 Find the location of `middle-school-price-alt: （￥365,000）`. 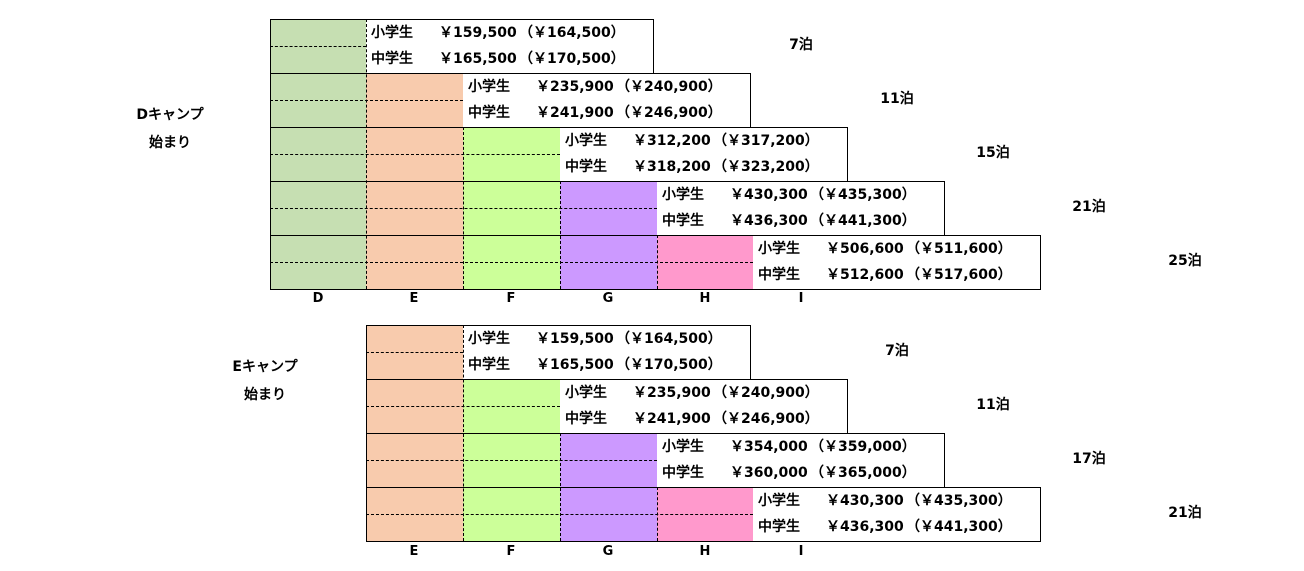

middle-school-price-alt: （￥365,000） is located at coordinates (863, 473).